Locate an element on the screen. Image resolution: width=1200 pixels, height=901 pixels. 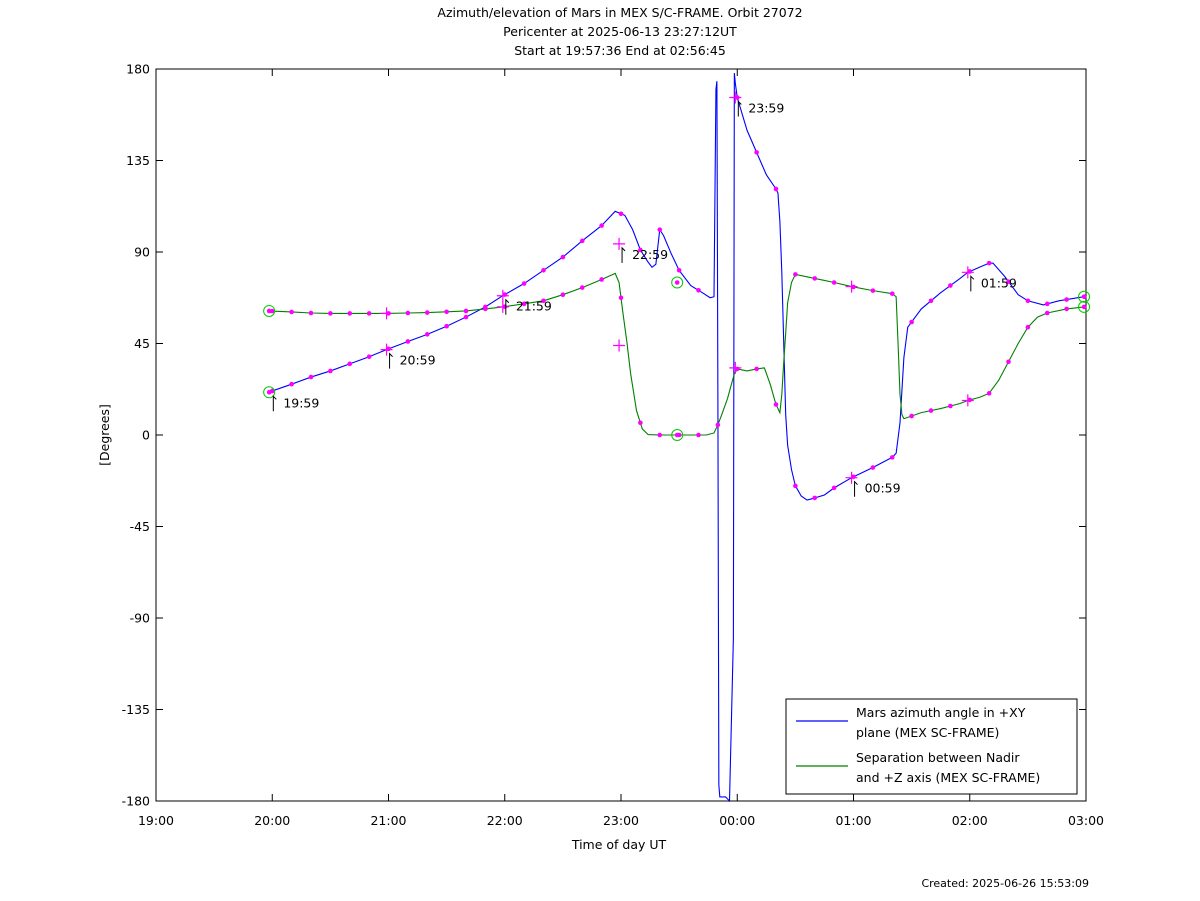
y-tick-label: 90 is located at coordinates (142, 252).